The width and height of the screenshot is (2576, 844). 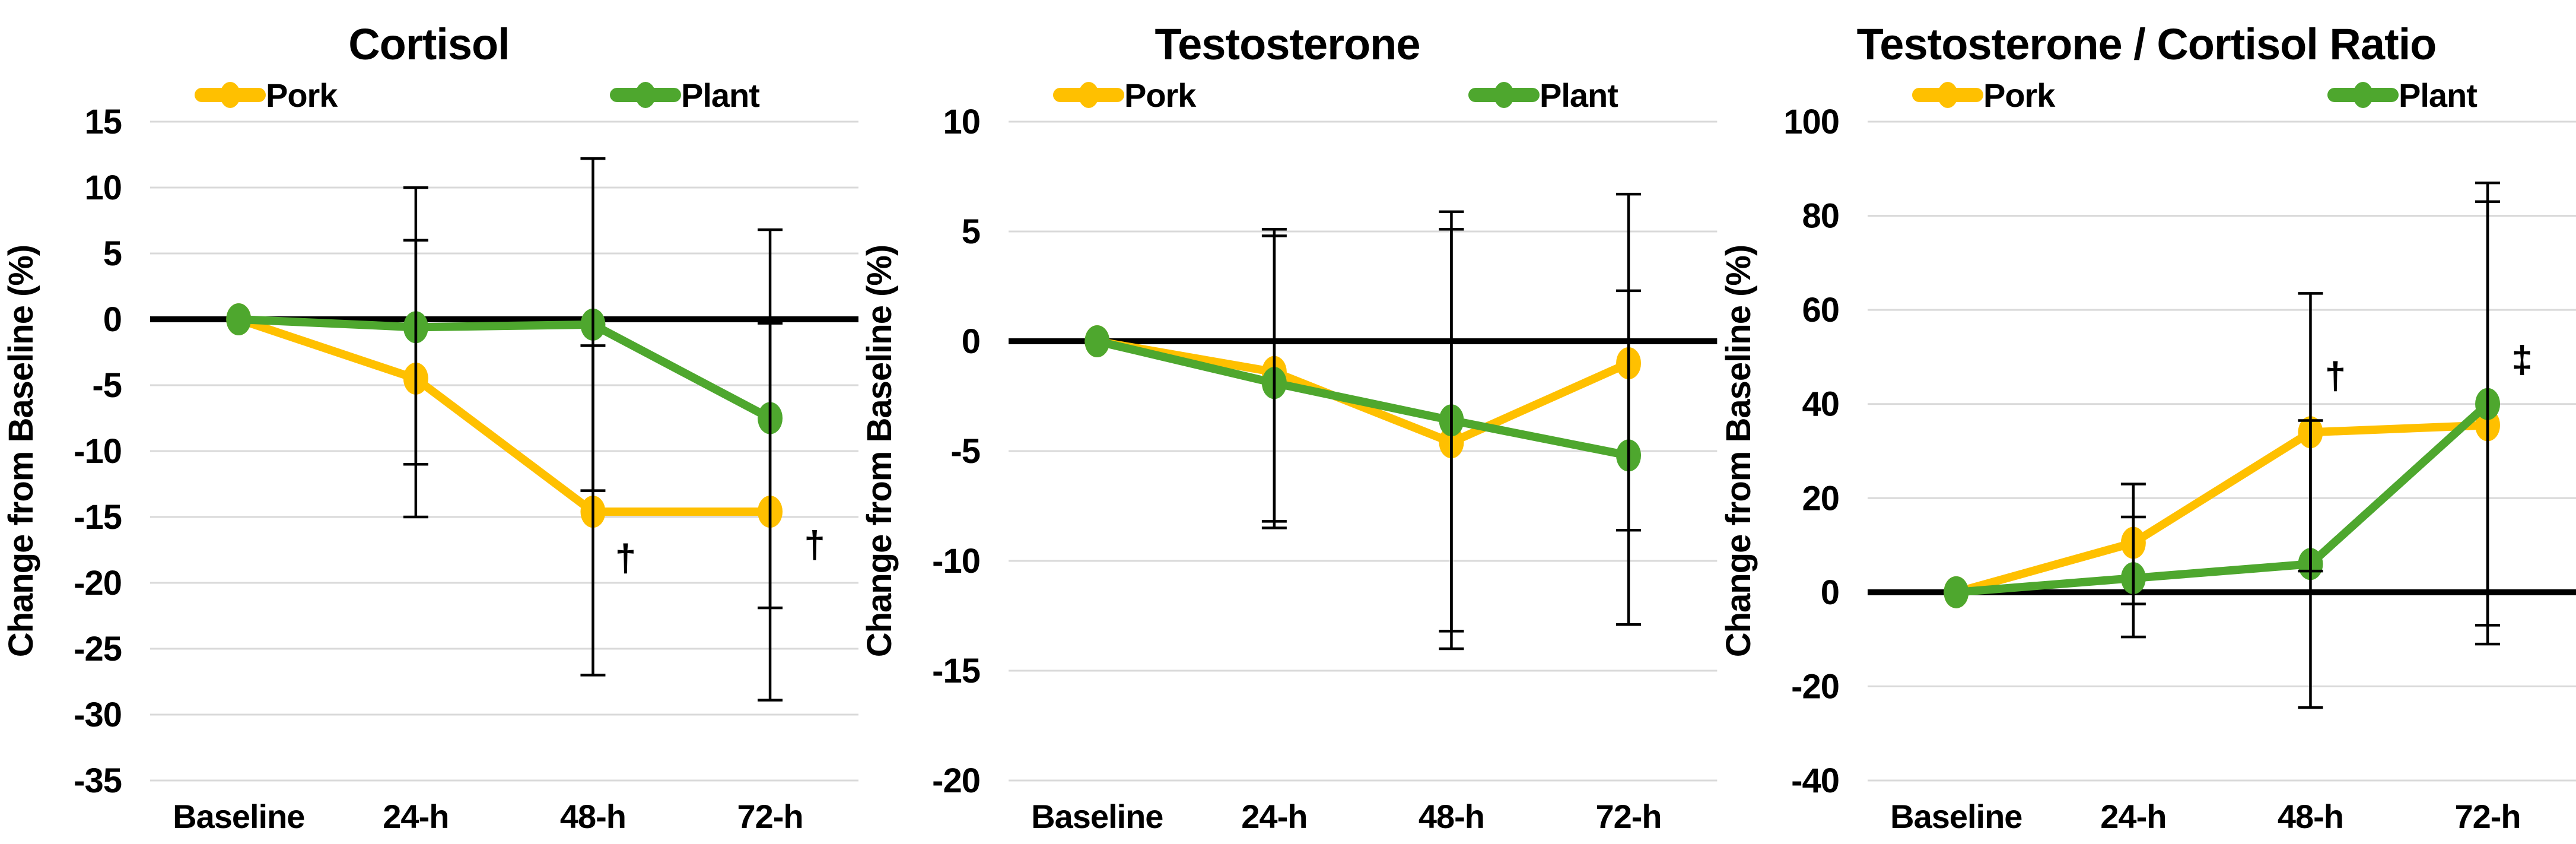 What do you see at coordinates (2146, 44) in the screenshot?
I see `chart-title: Testosterone / Cortisol Ratio` at bounding box center [2146, 44].